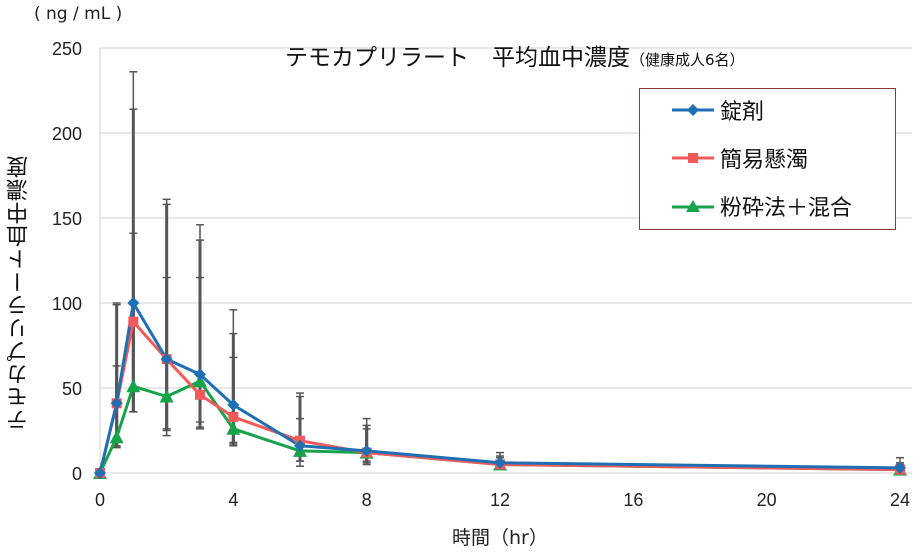  Describe the element at coordinates (767, 500) in the screenshot. I see `x-tick-label: 20` at that location.